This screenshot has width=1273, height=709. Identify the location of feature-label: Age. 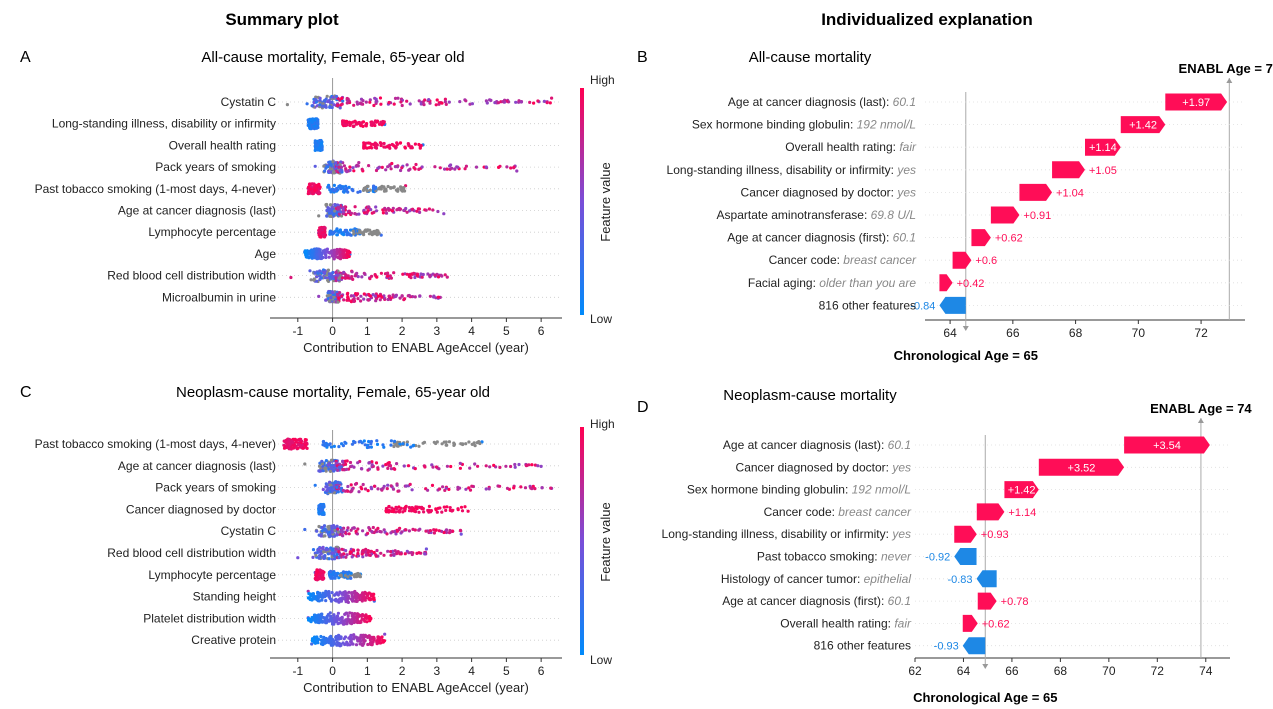
(266, 254).